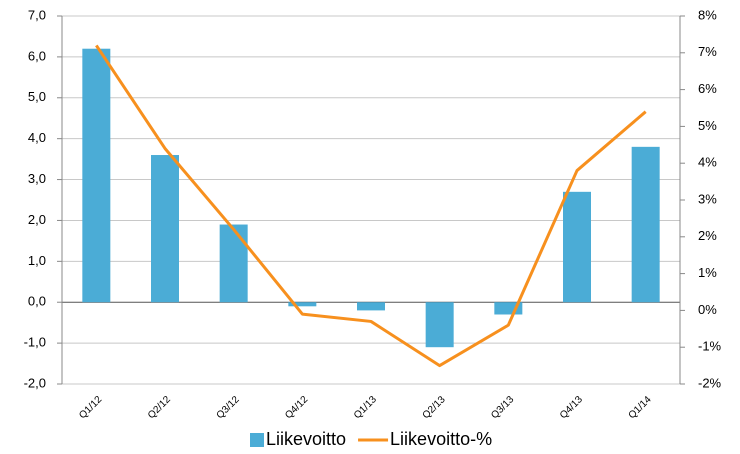 The image size is (740, 454). What do you see at coordinates (365, 407) in the screenshot?
I see `x-tick-label: Q1/13` at bounding box center [365, 407].